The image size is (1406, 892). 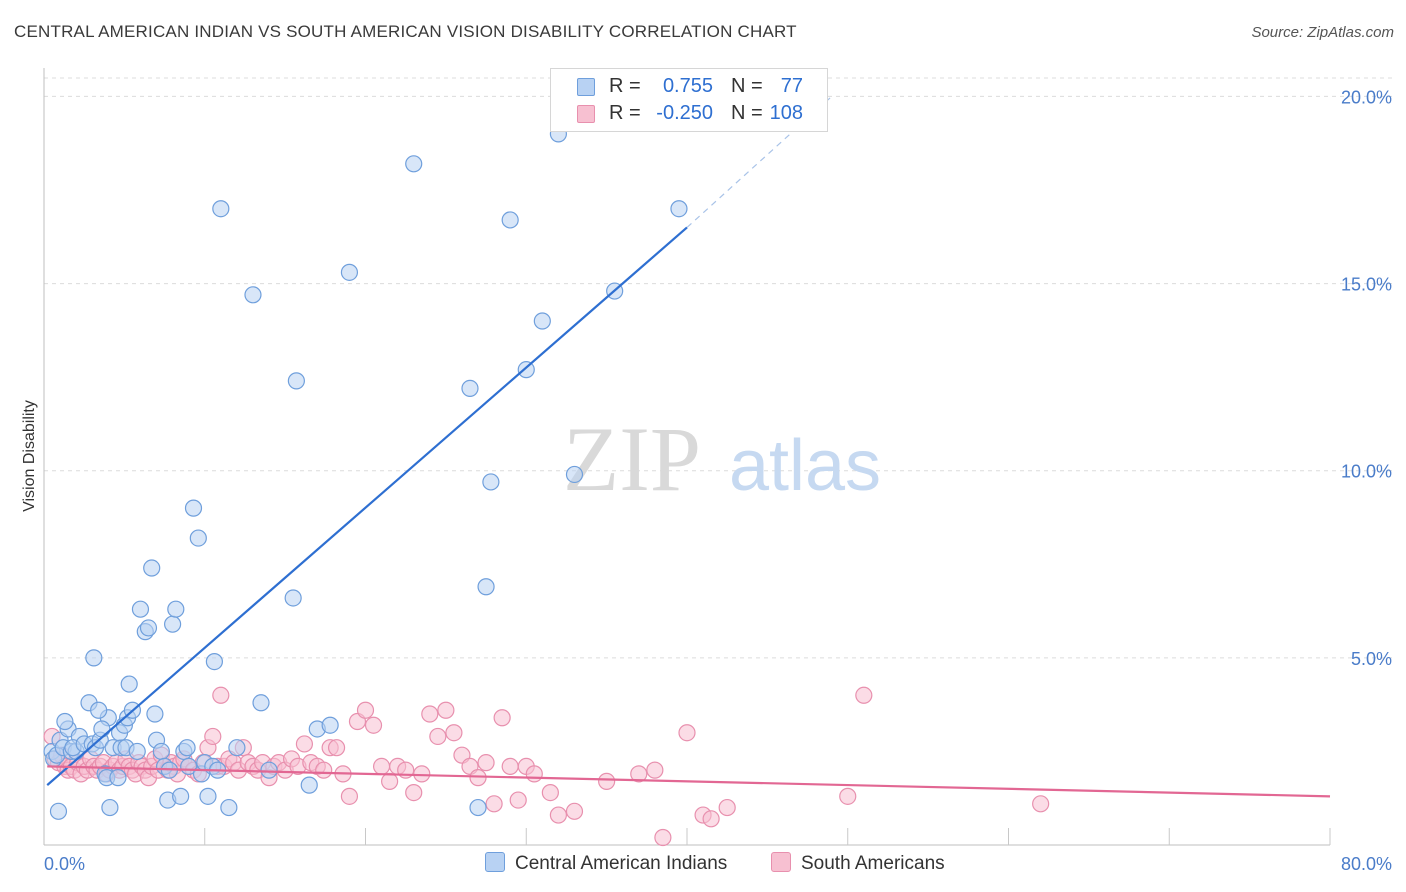 I want to click on legend-label-pink: South Americans, so click(x=873, y=863).